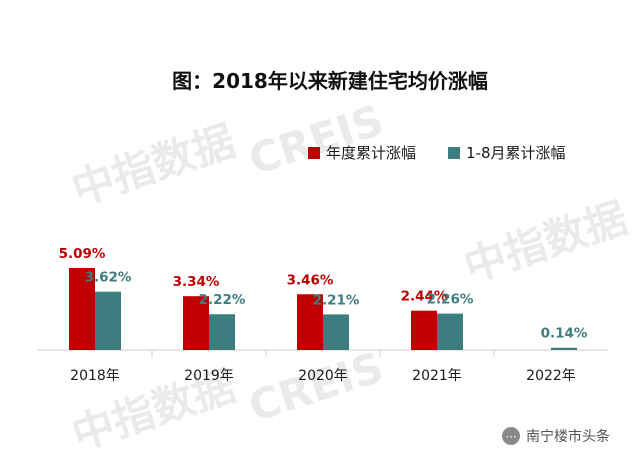 Image resolution: width=640 pixels, height=463 pixels. I want to click on source-badge: ⋯ 南宁楼市头条, so click(556, 436).